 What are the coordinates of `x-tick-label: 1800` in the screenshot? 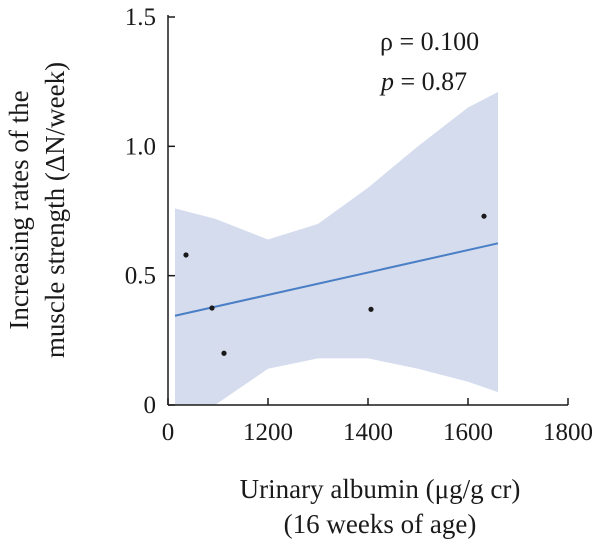 It's located at (568, 432).